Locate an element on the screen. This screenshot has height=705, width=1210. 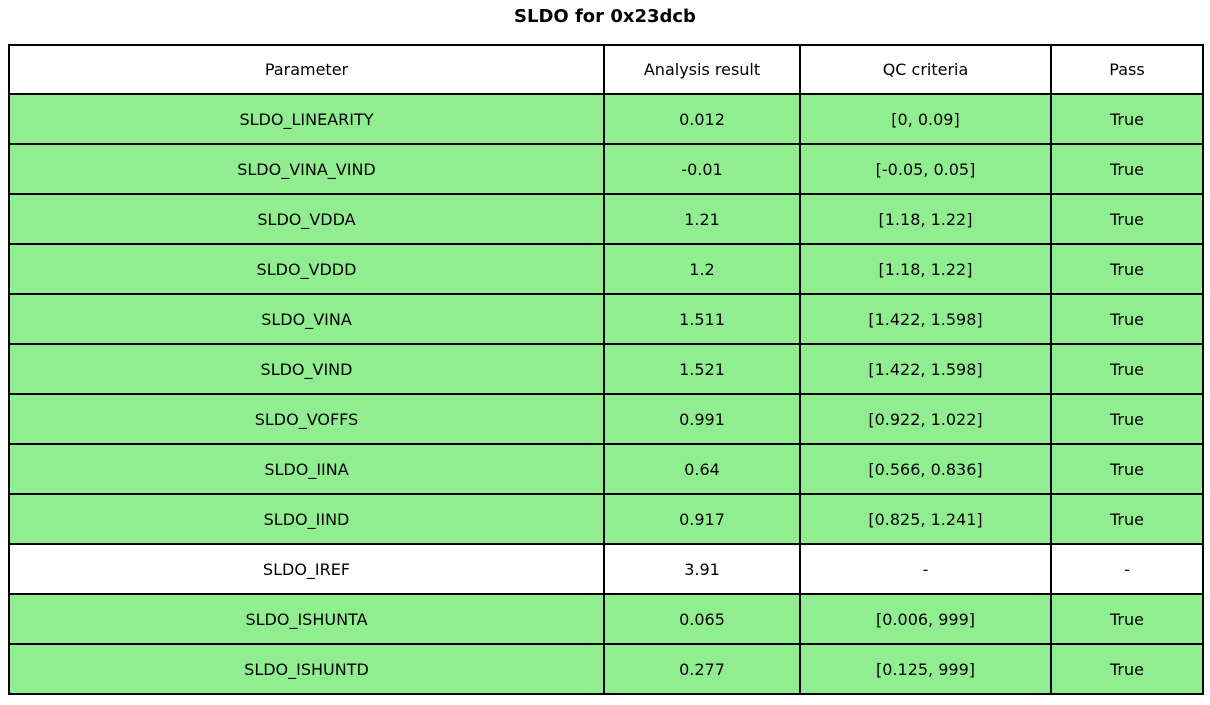
cell-parameter: SLDO_VIND is located at coordinates (306, 369).